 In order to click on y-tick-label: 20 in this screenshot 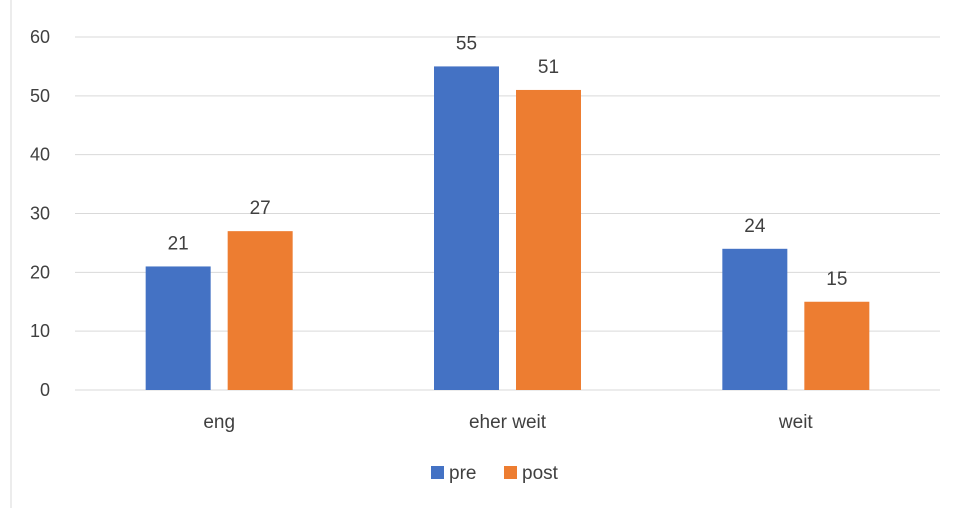, I will do `click(40, 272)`.